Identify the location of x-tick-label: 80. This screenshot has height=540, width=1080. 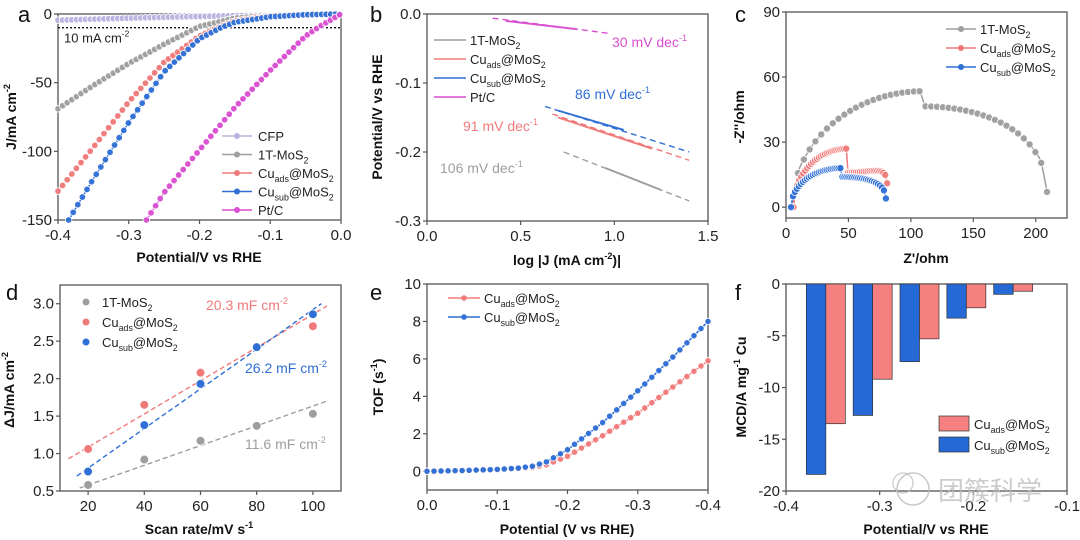
(256, 506).